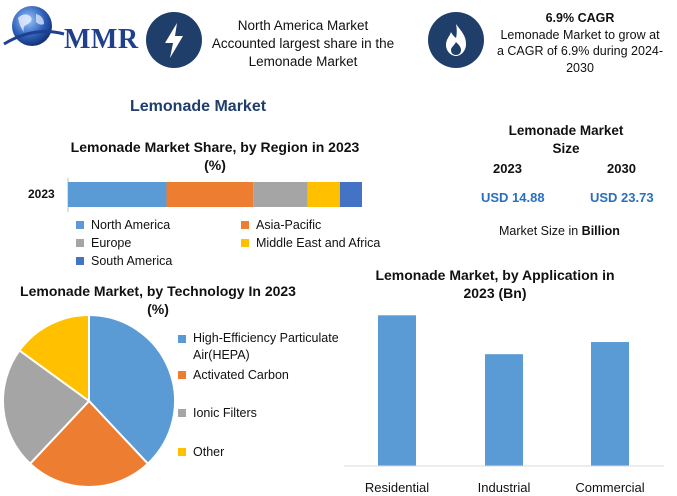 Image resolution: width=677 pixels, height=496 pixels. I want to click on logo: MMR, so click(70, 29).